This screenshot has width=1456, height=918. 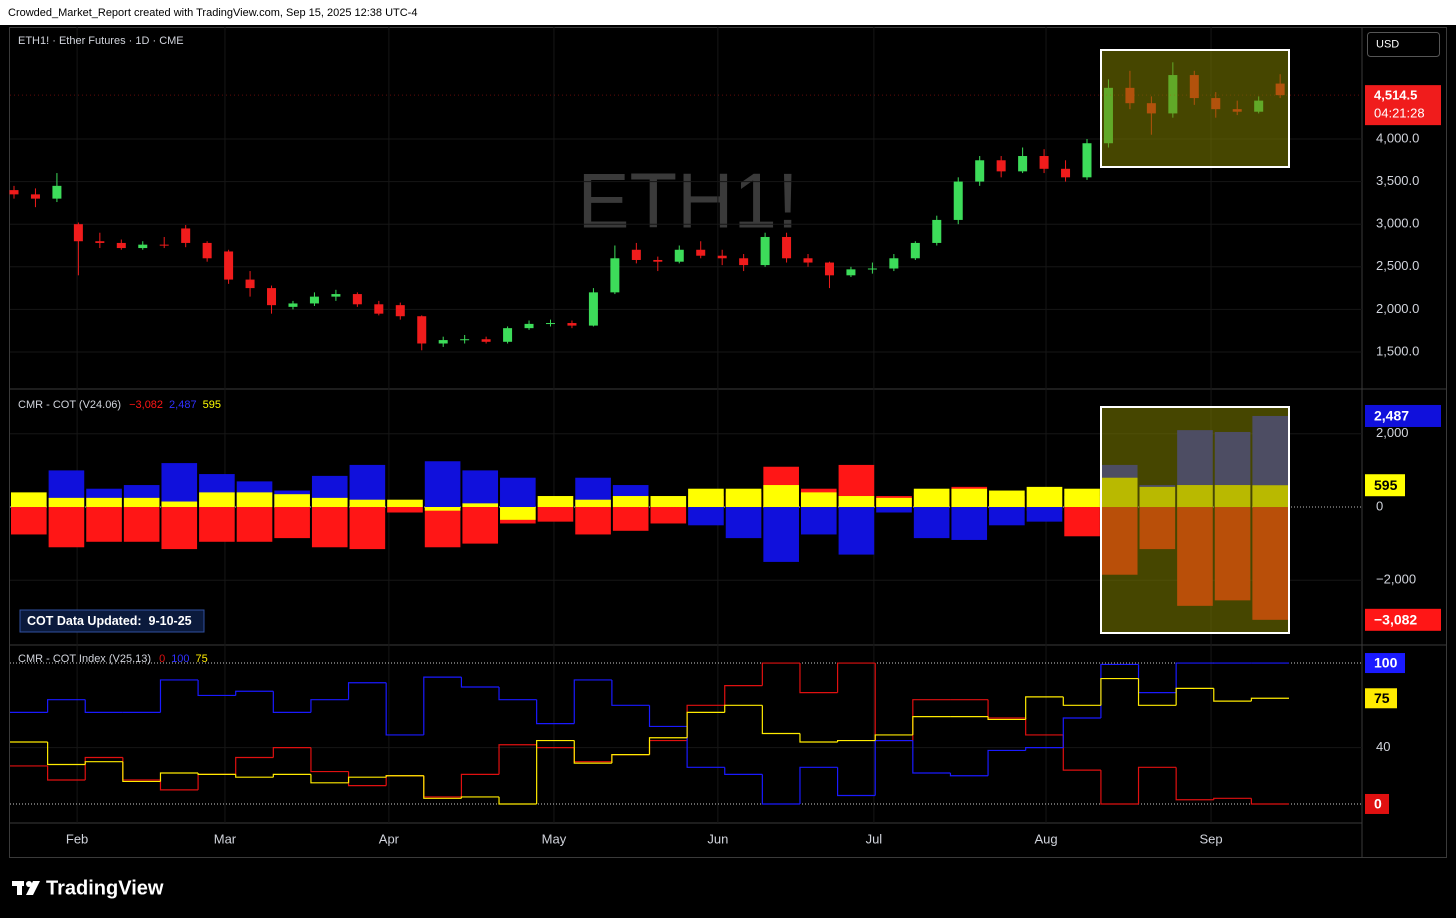 I want to click on legend-value: 2,487, so click(x=183, y=405).